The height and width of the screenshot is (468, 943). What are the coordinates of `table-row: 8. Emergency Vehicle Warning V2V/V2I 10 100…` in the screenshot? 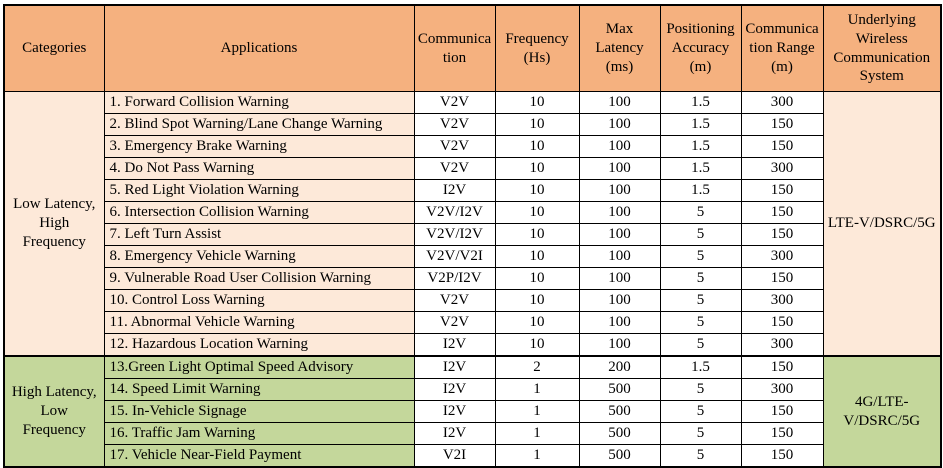 It's located at (472, 256).